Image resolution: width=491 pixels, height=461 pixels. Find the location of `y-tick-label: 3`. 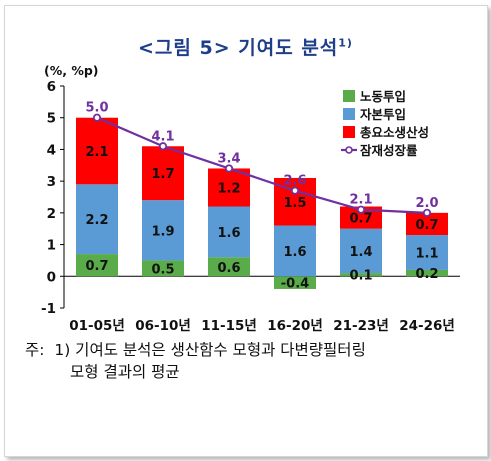

y-tick-label: 3 is located at coordinates (51, 182).